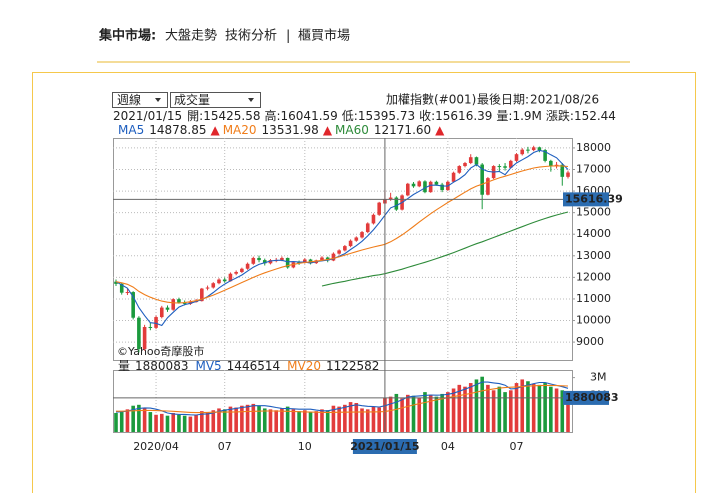 This screenshot has height=497, width=720. Describe the element at coordinates (503, 100) in the screenshot. I see `last-date-label: 最後日期:` at that location.